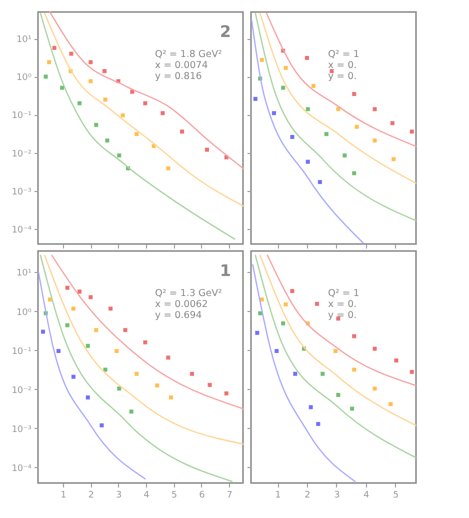 The width and height of the screenshot is (469, 518). Describe the element at coordinates (181, 304) in the screenshot. I see `annotation: x = 0.0062` at that location.